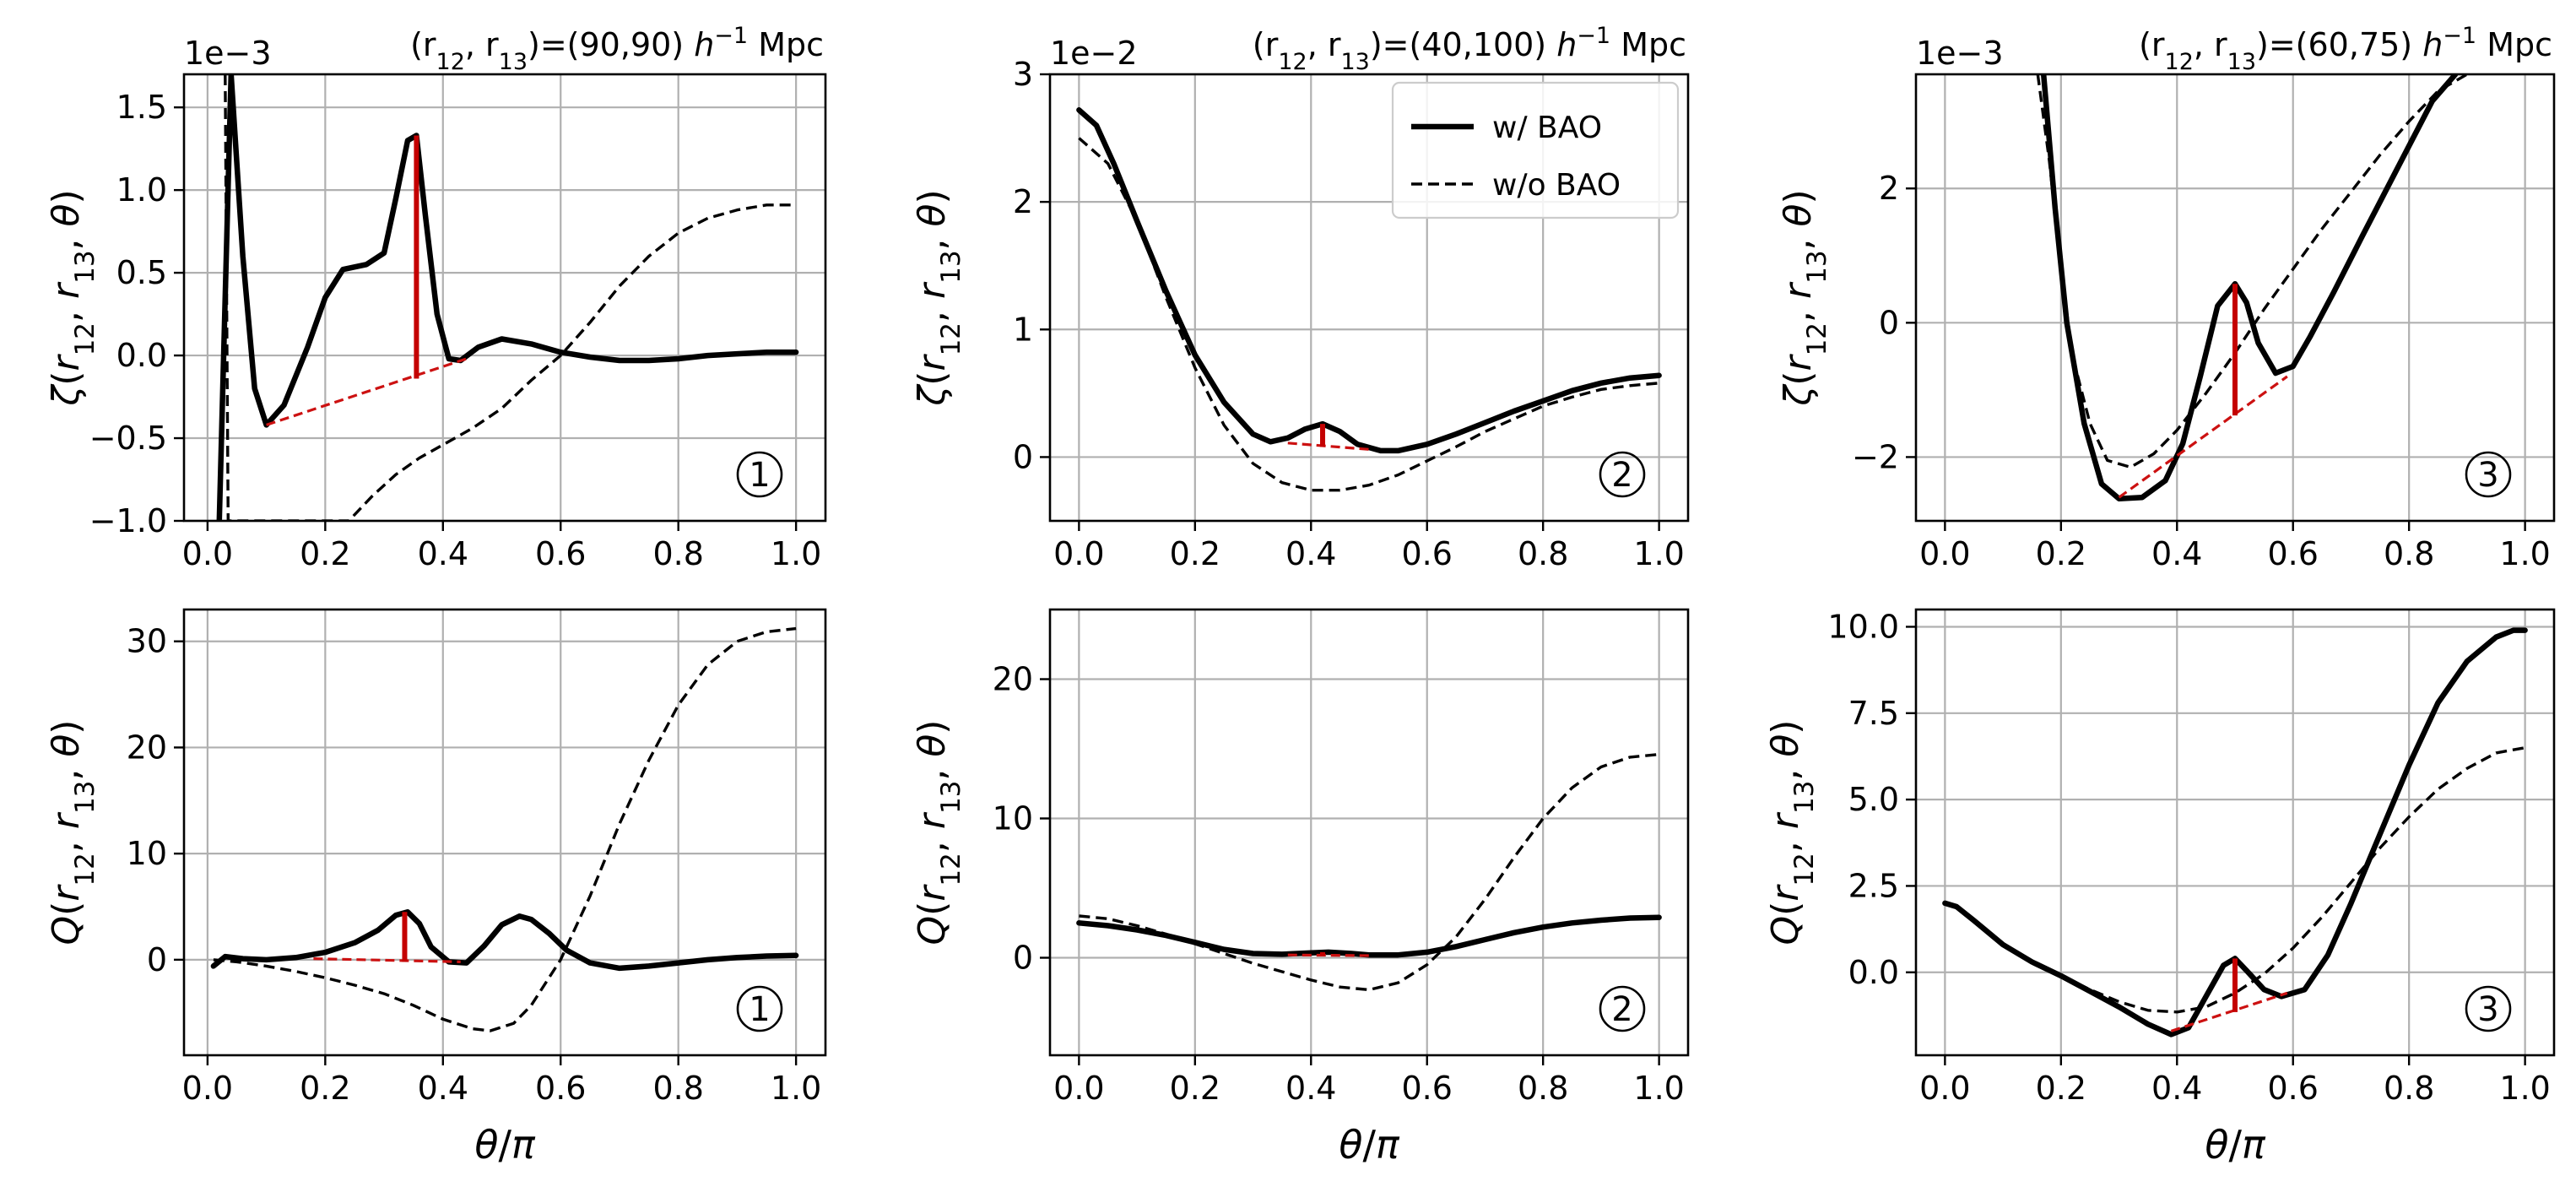  I want to click on y-tick-label: 1.5, so click(141, 107).